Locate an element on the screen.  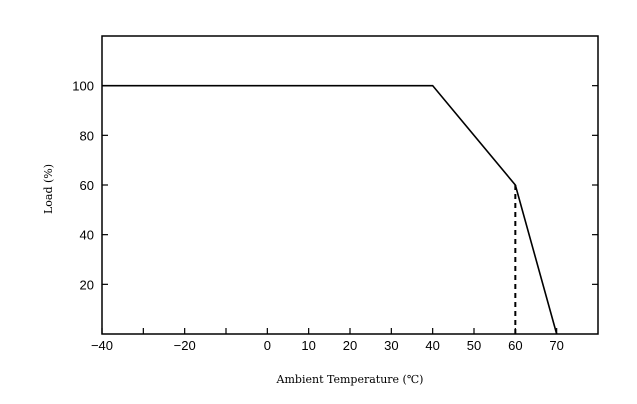
x-tick-label: 20 is located at coordinates (350, 345).